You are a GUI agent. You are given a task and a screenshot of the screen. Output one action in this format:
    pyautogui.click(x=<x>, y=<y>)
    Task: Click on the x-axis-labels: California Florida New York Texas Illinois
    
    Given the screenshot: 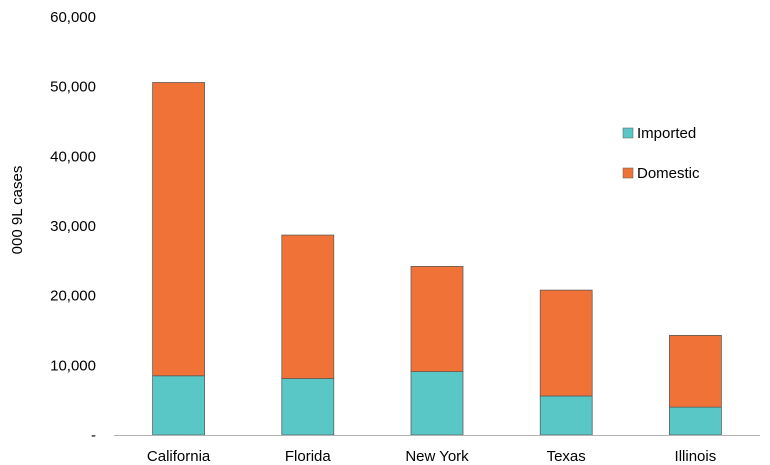 What is the action you would take?
    pyautogui.click(x=431, y=456)
    